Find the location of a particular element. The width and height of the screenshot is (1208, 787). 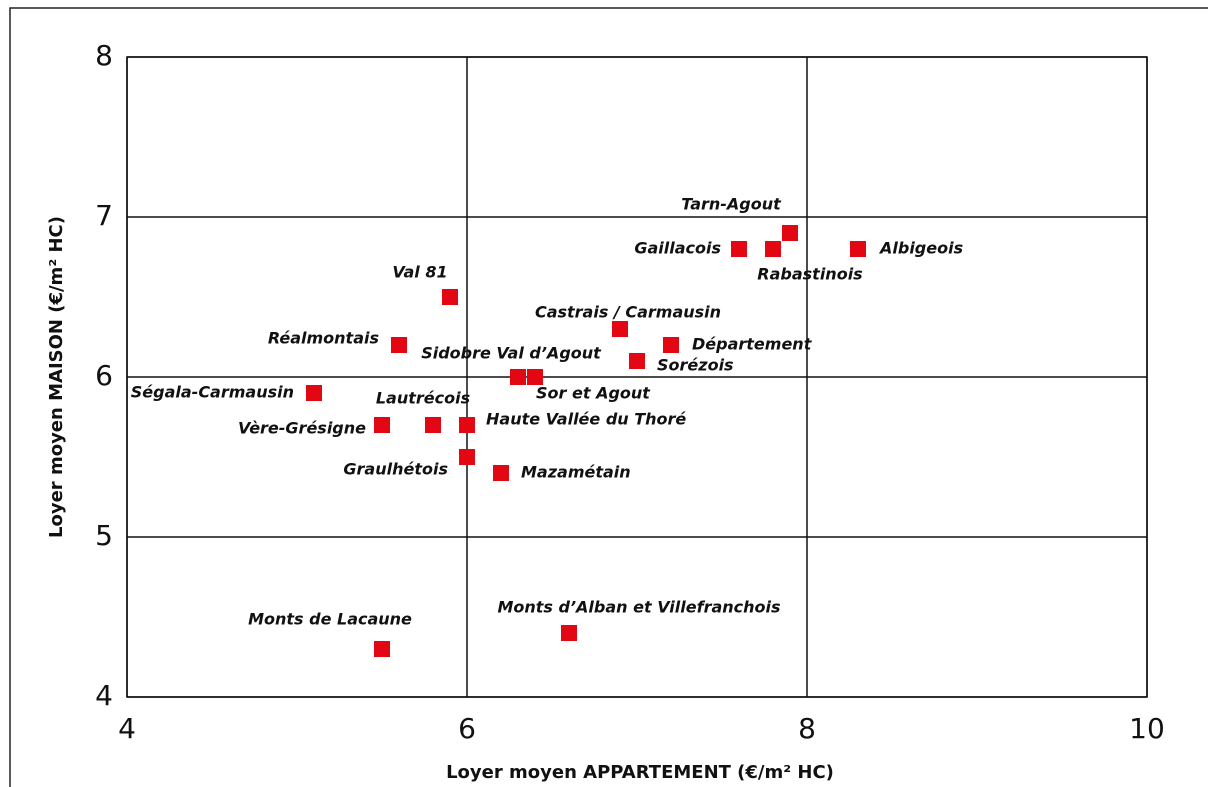

y-axis-label: Loyer moyen MAISON (€/m² HC) is located at coordinates (56, 377).